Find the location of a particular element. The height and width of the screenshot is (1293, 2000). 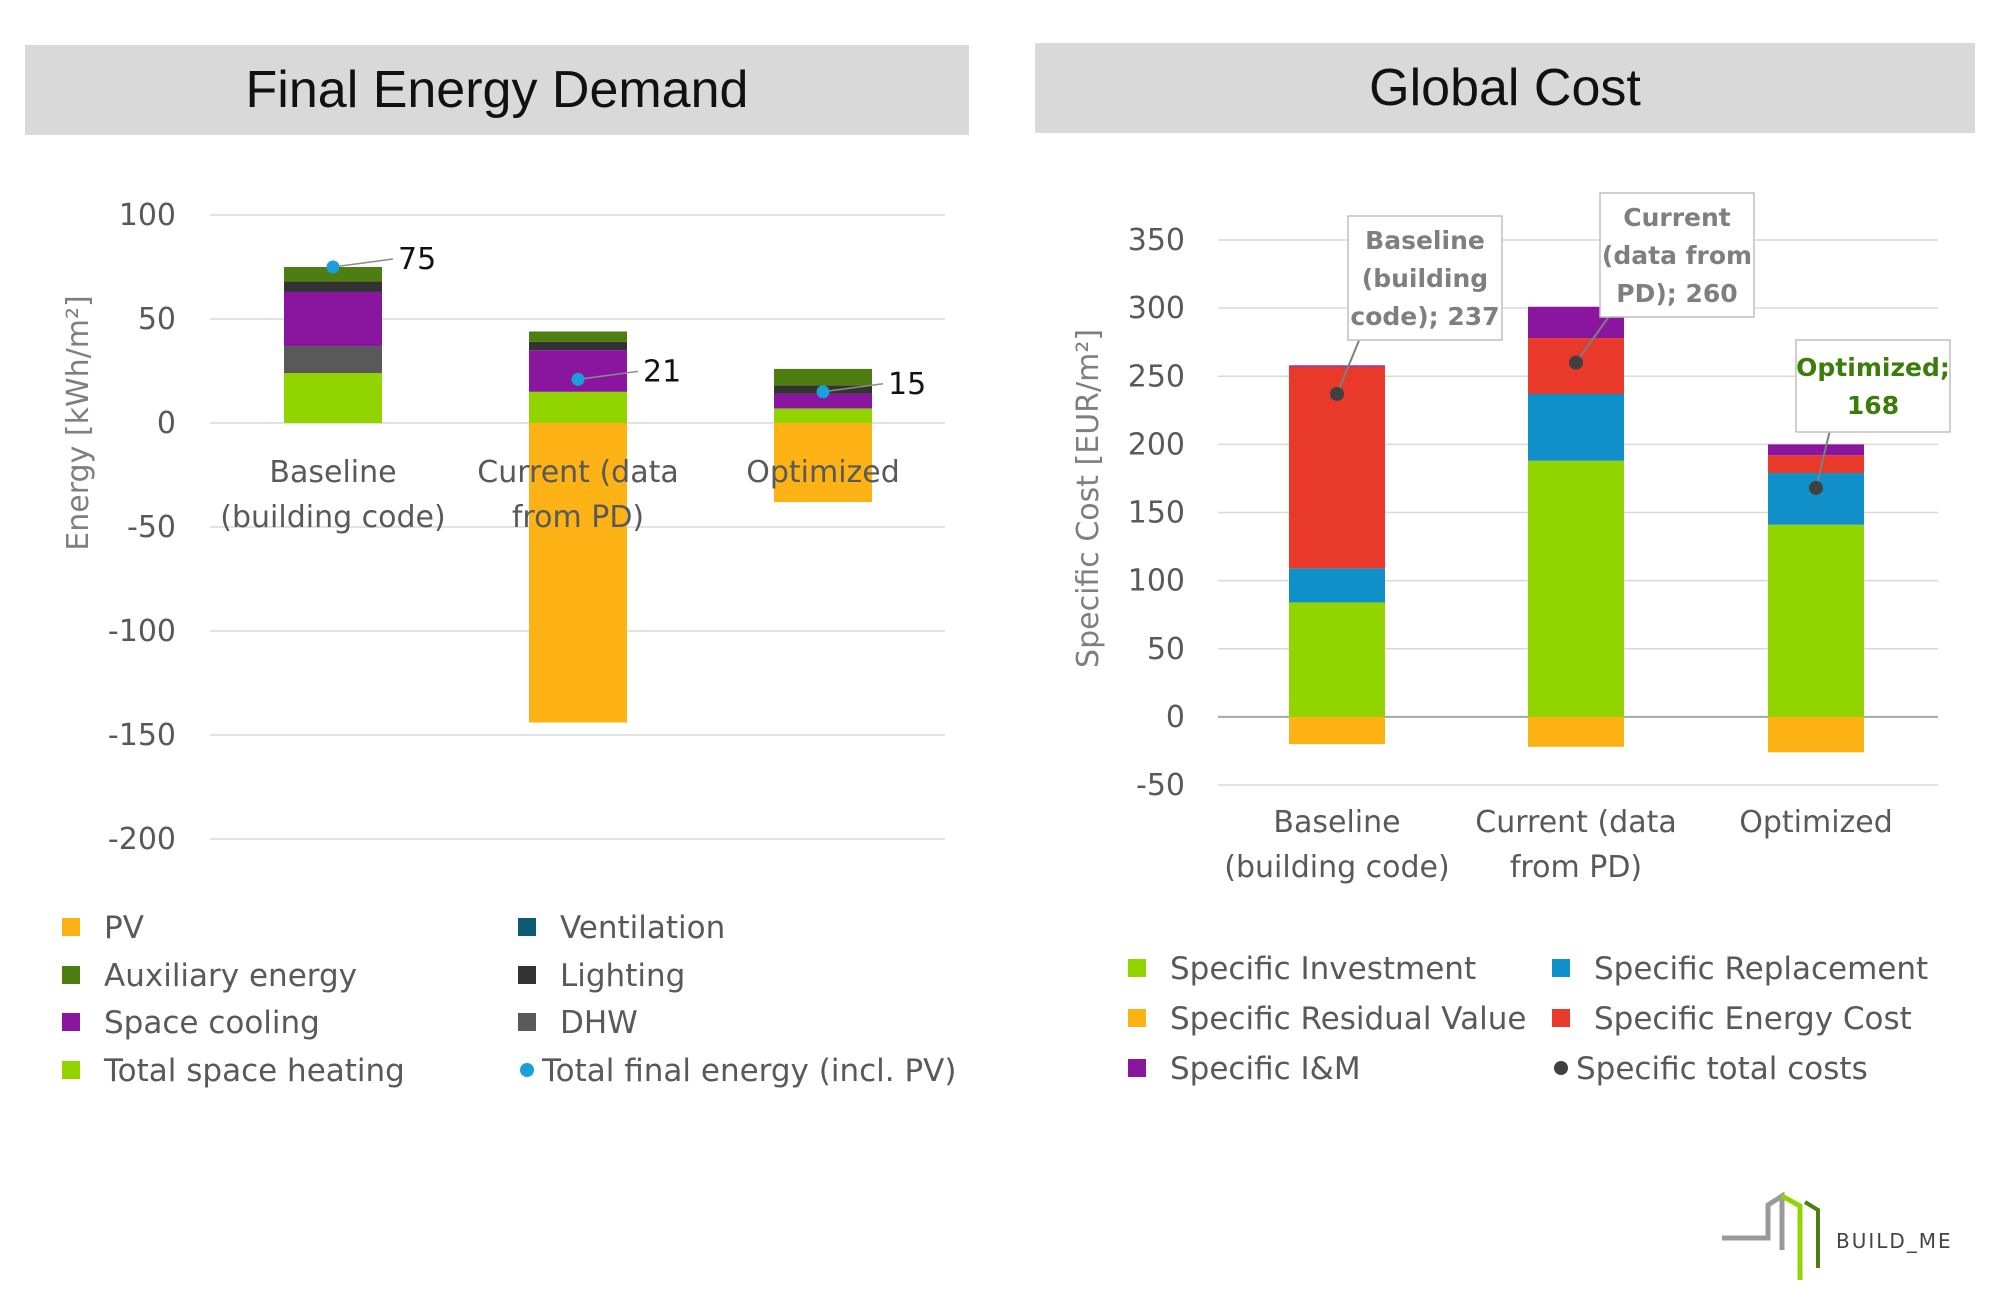

energy-legend-label: PV is located at coordinates (124, 928).